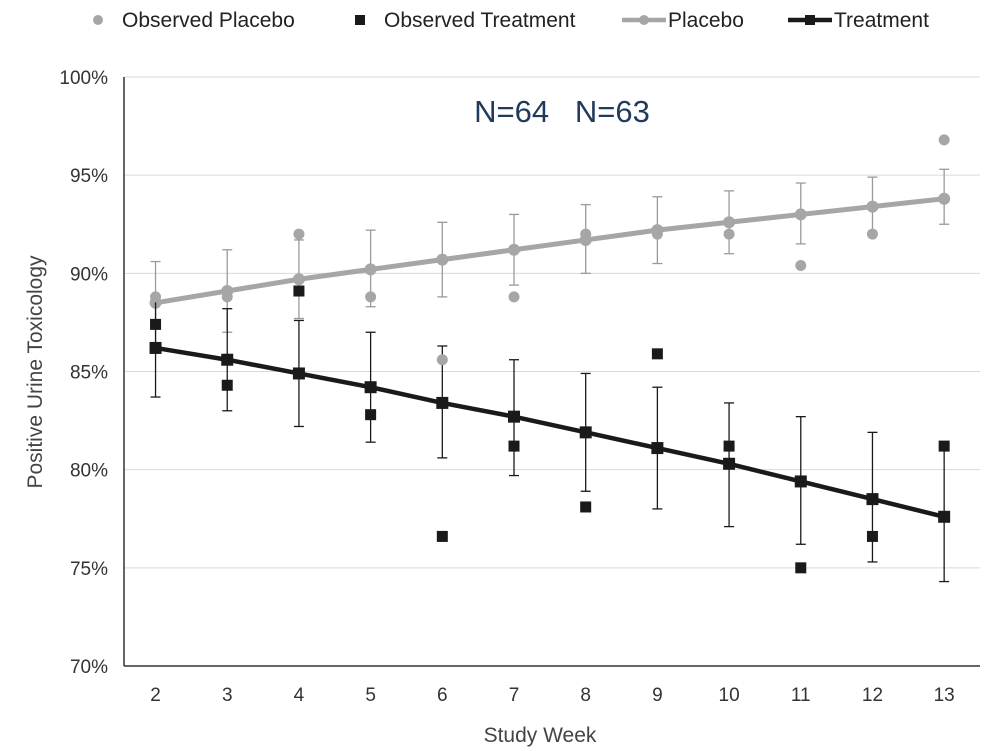 The height and width of the screenshot is (751, 987). What do you see at coordinates (514, 695) in the screenshot?
I see `x-tick-label-7: 7` at bounding box center [514, 695].